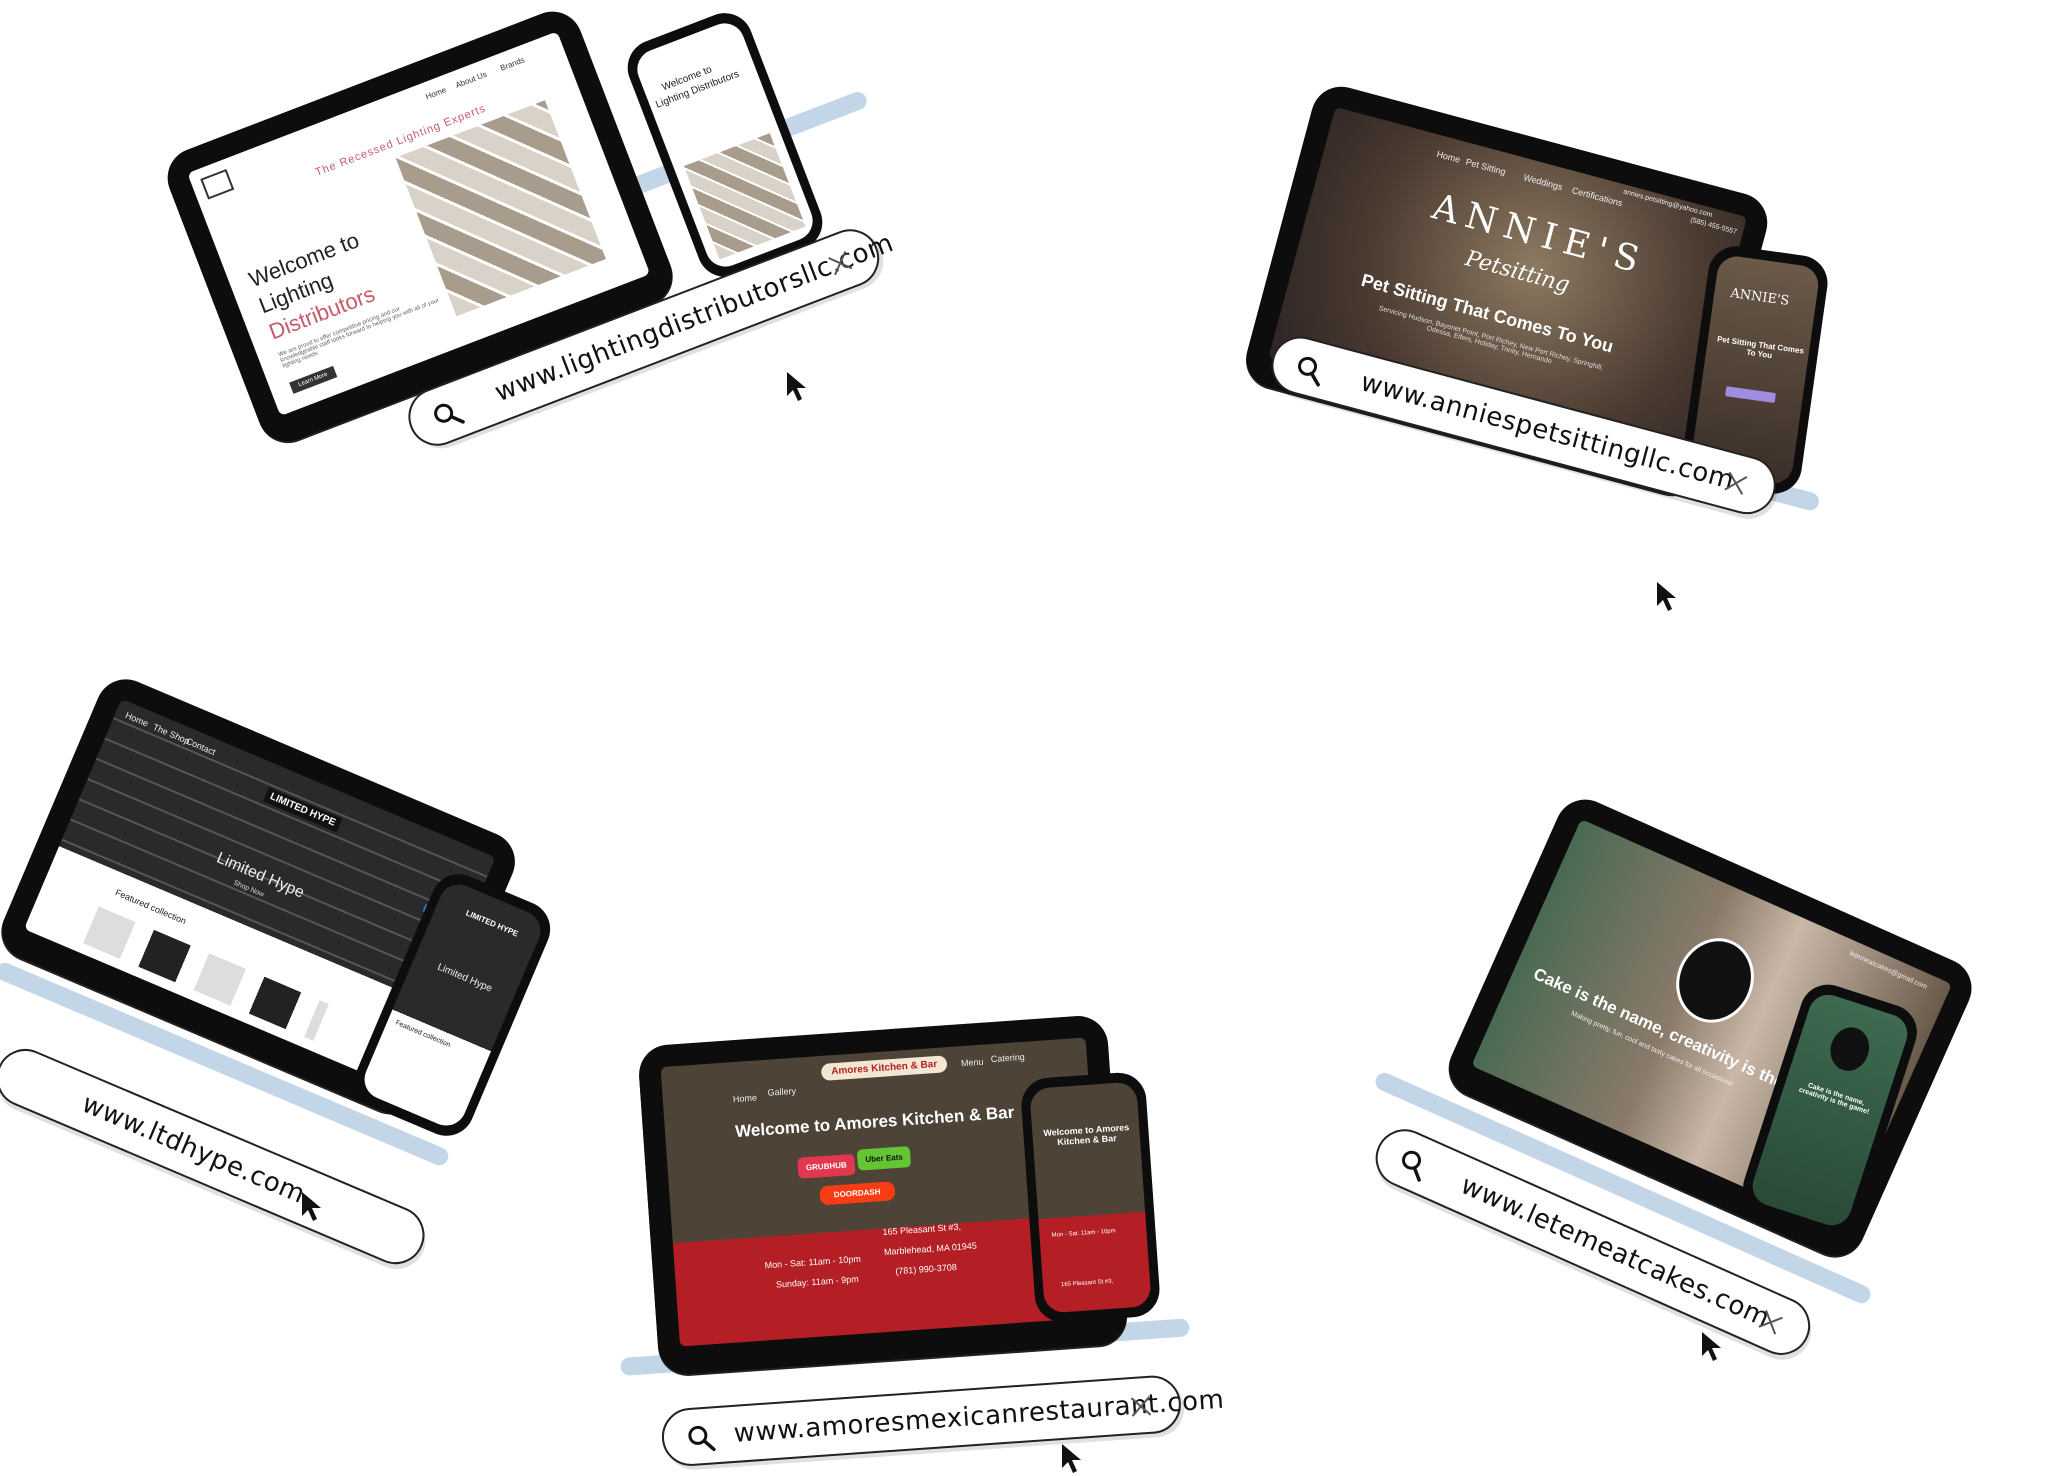 The height and width of the screenshot is (1476, 2048). What do you see at coordinates (1086, 1135) in the screenshot?
I see `phone-headline: Welcome to Amores Kitchen & Bar` at bounding box center [1086, 1135].